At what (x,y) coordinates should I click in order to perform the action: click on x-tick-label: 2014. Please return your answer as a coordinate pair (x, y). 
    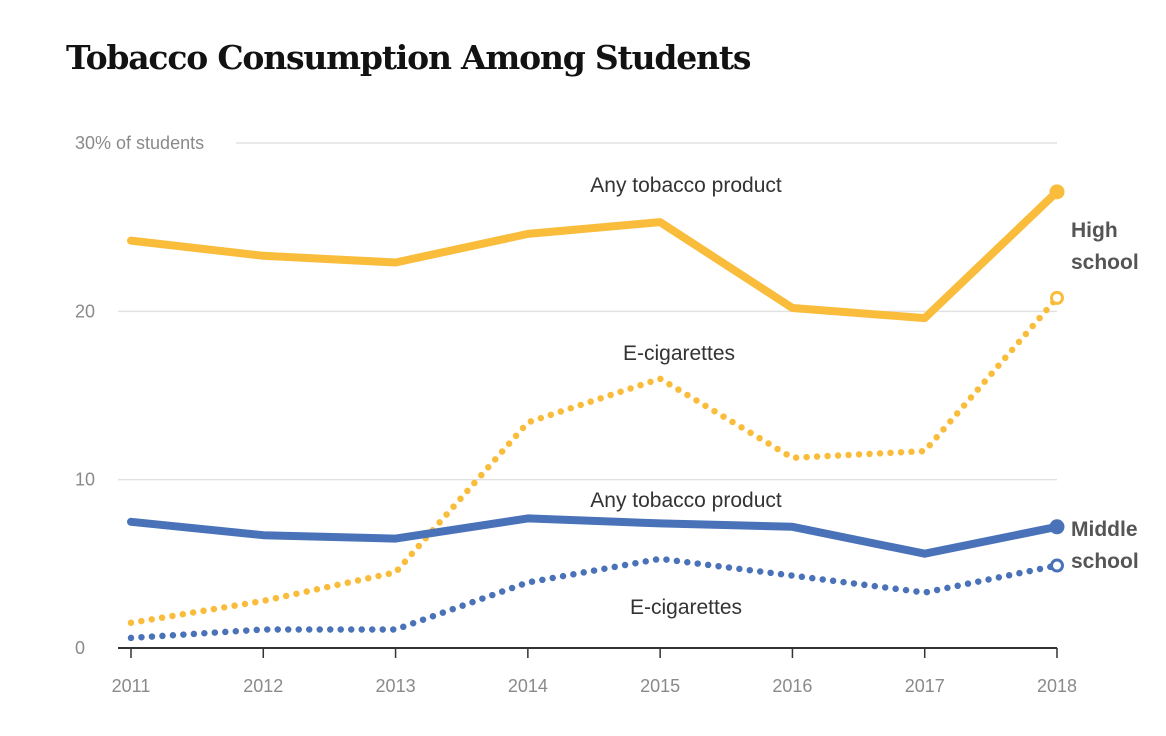
    Looking at the image, I should click on (528, 686).